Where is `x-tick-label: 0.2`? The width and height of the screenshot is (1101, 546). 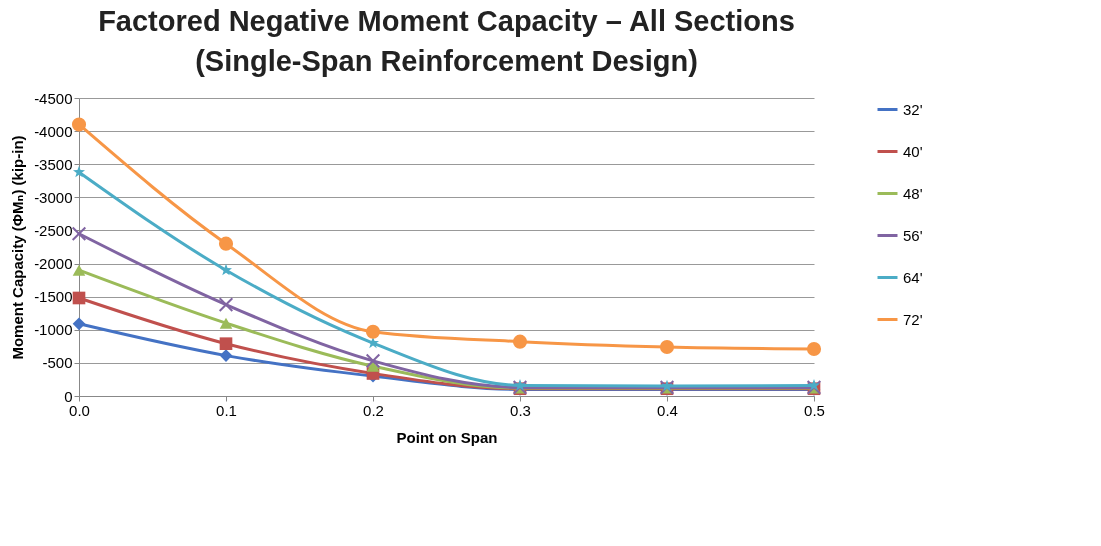 x-tick-label: 0.2 is located at coordinates (373, 410).